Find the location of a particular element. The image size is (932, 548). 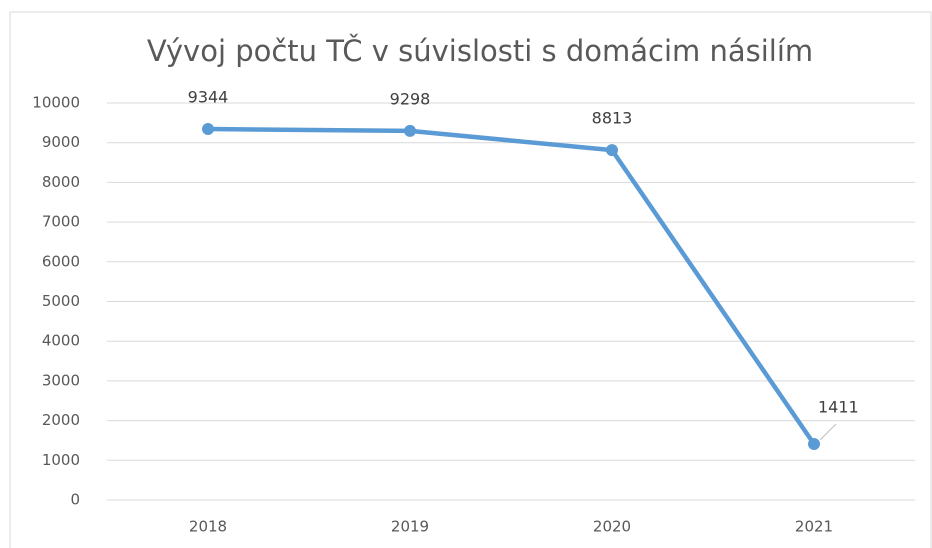

y-tick-label: 3000 is located at coordinates (61, 380).